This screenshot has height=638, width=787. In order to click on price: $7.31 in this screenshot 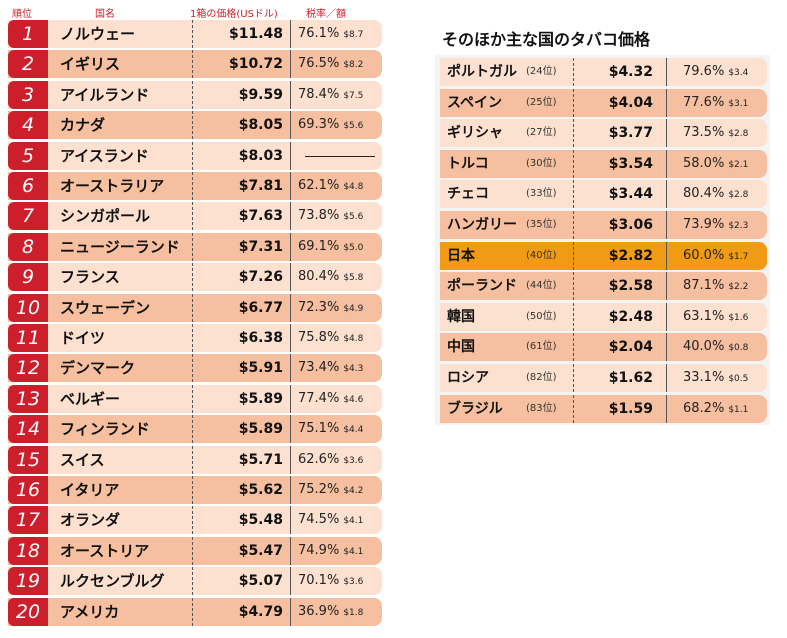, I will do `click(260, 246)`.